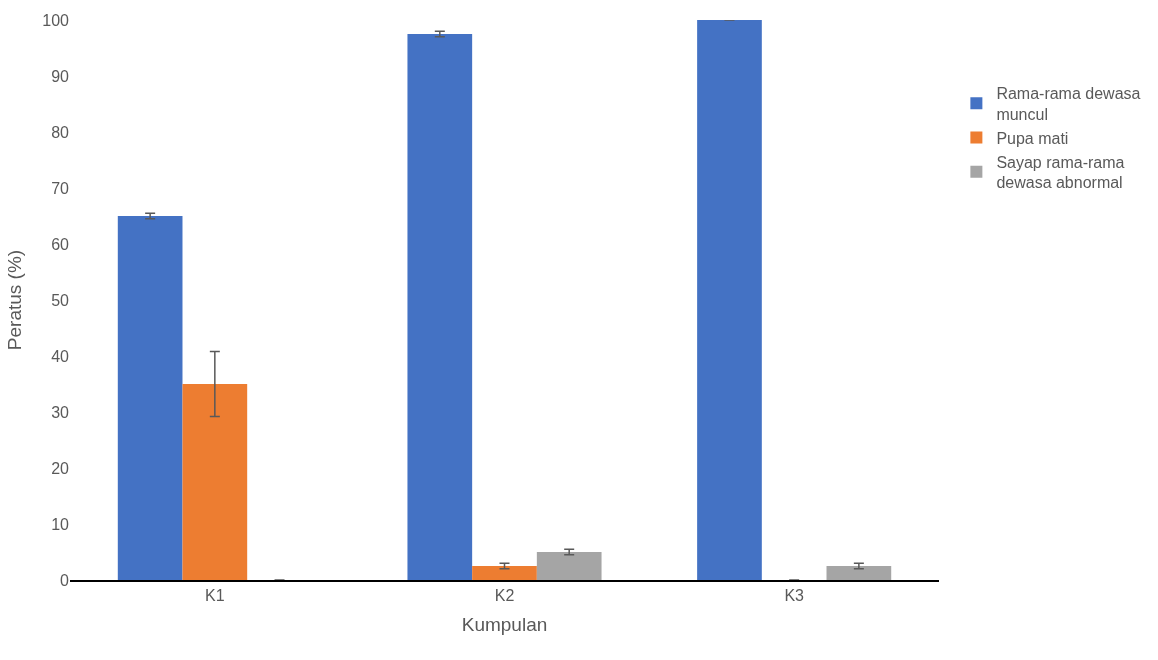  Describe the element at coordinates (60, 188) in the screenshot. I see `y-tick-label: 70` at that location.